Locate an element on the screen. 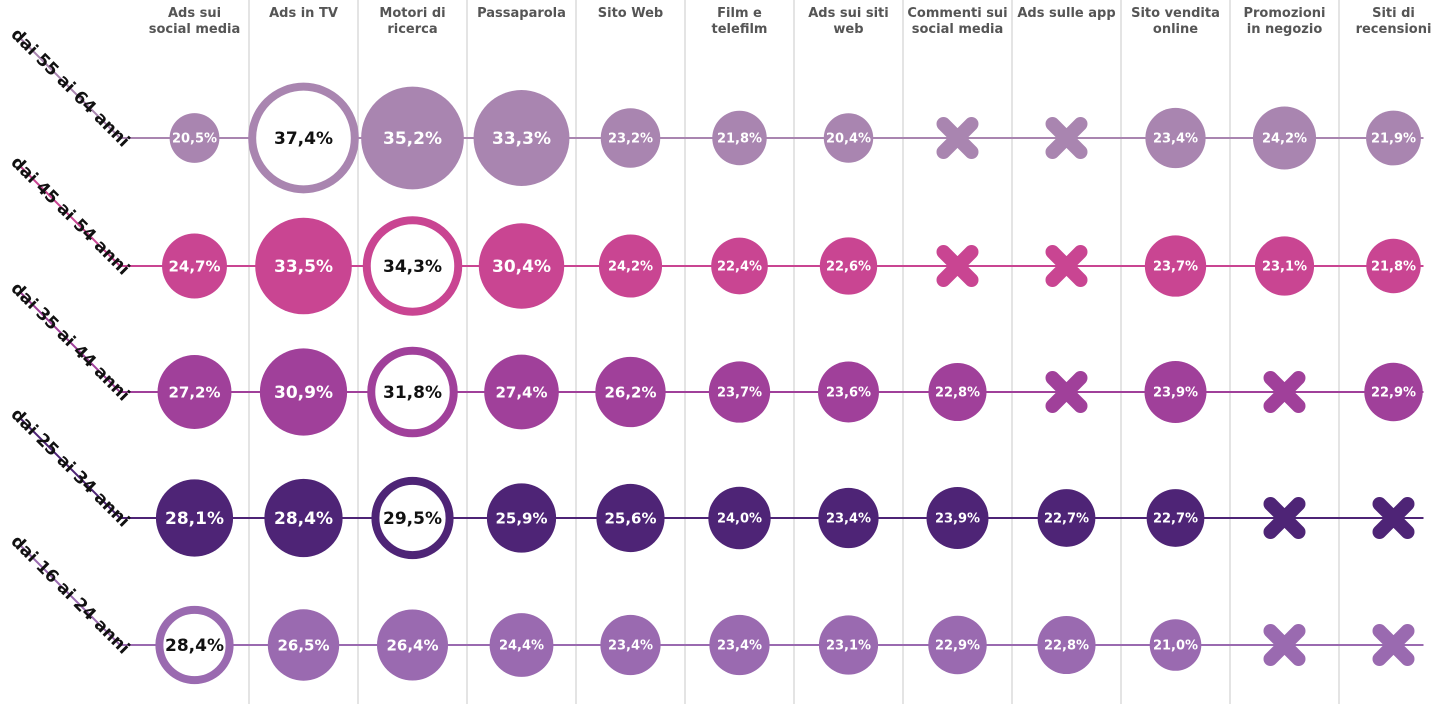  column-header: Motori di ricerca is located at coordinates (412, 21).